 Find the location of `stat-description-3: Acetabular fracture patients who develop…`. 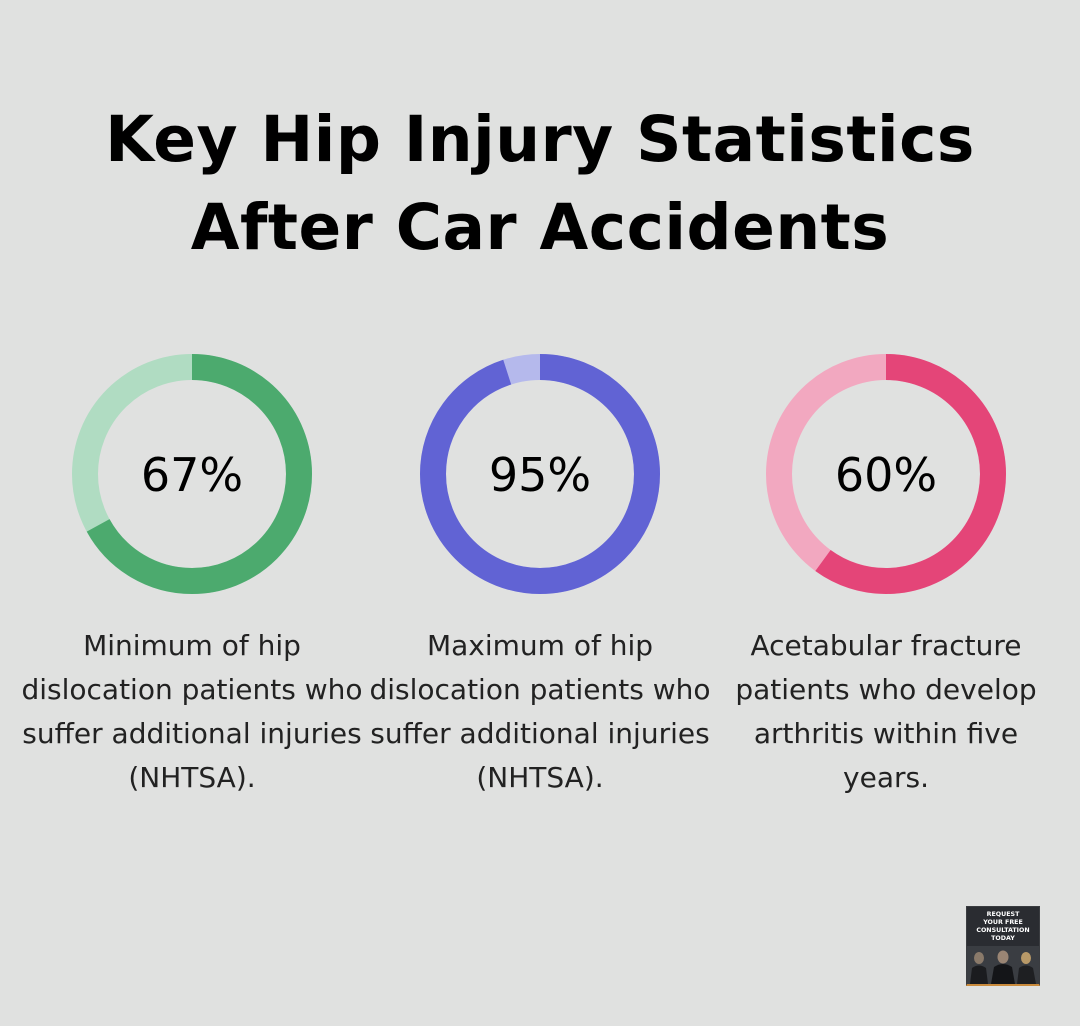

stat-description-3: Acetabular fracture patients who develop… is located at coordinates (886, 711).